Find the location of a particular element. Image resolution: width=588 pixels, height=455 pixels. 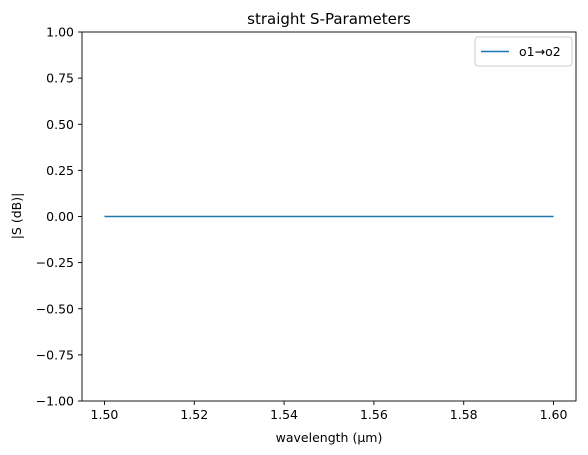

y-tick-label: −0.50 is located at coordinates (55, 308).